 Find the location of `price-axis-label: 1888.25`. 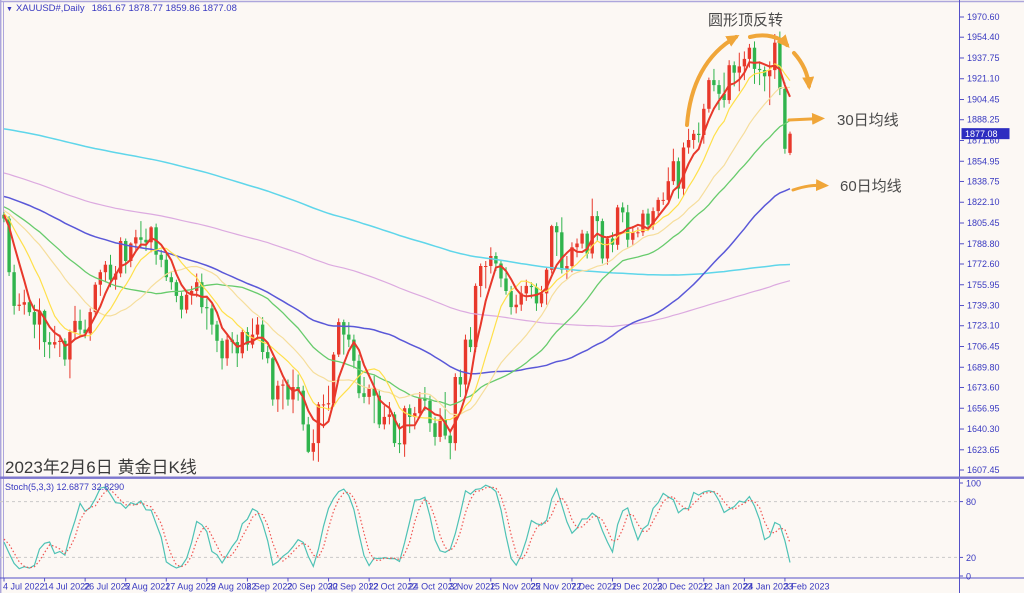

price-axis-label: 1888.25 is located at coordinates (983, 120).